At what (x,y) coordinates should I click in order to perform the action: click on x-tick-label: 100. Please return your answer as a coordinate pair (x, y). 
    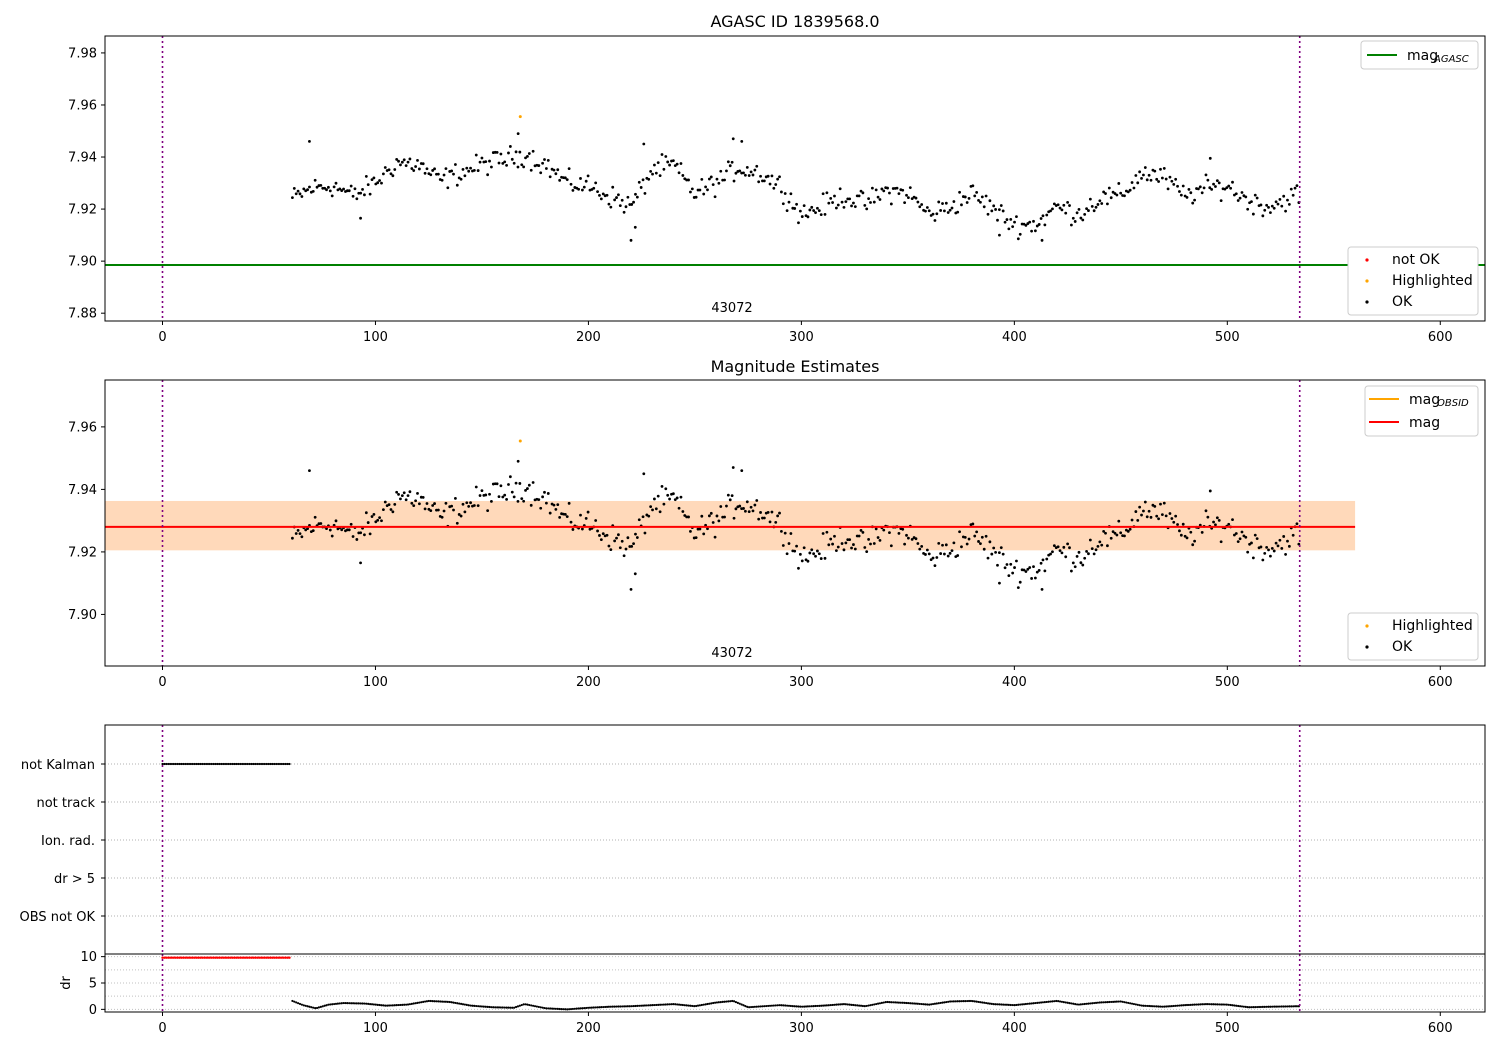
    Looking at the image, I should click on (375, 337).